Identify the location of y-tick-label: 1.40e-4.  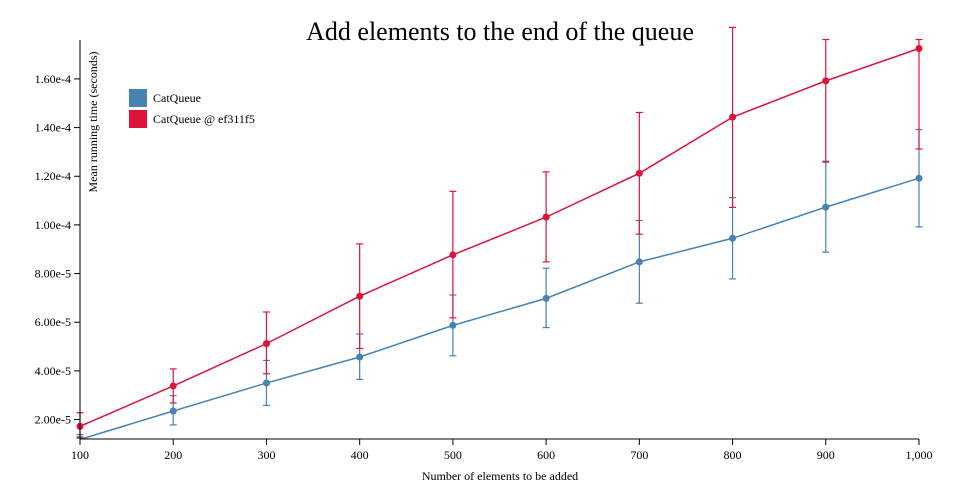
(53, 128).